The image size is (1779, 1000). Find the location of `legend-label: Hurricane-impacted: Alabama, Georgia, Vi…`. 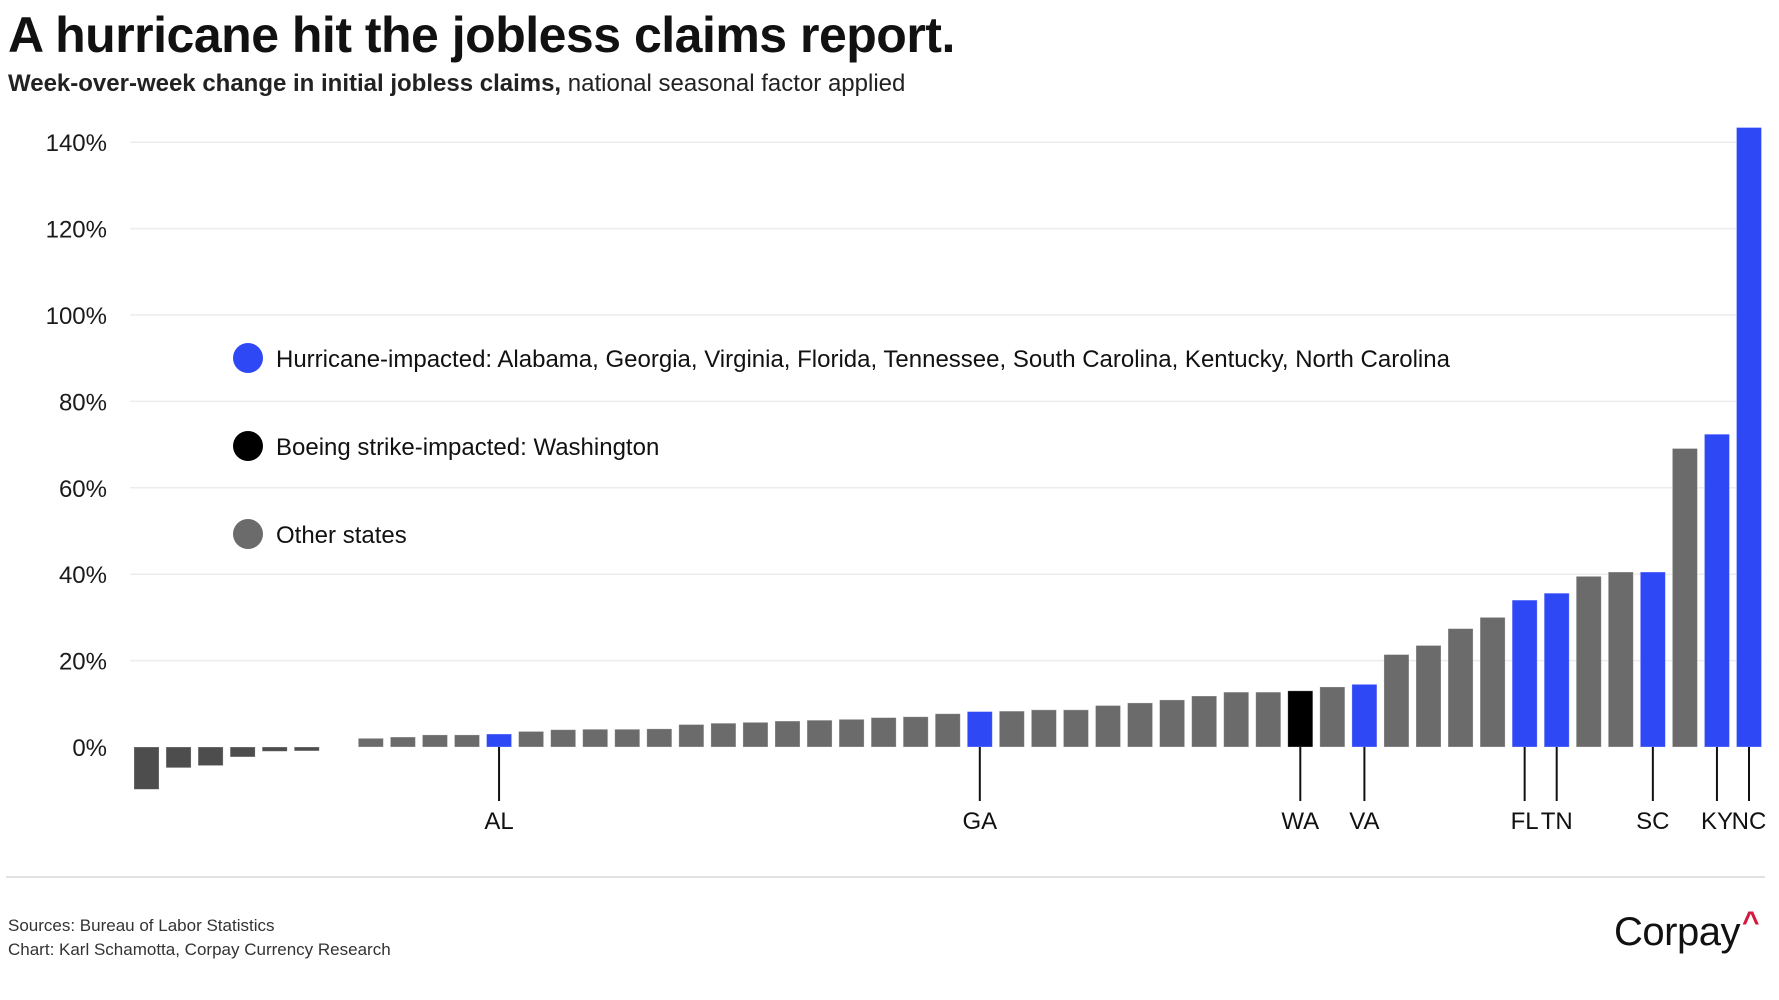

legend-label: Hurricane-impacted: Alabama, Georgia, Vi… is located at coordinates (863, 359).